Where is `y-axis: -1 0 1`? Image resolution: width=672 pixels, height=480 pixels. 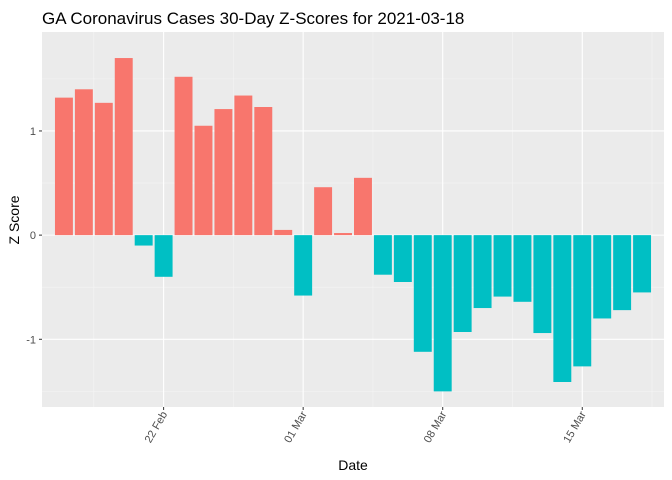 y-axis: -1 0 1 is located at coordinates (34, 236).